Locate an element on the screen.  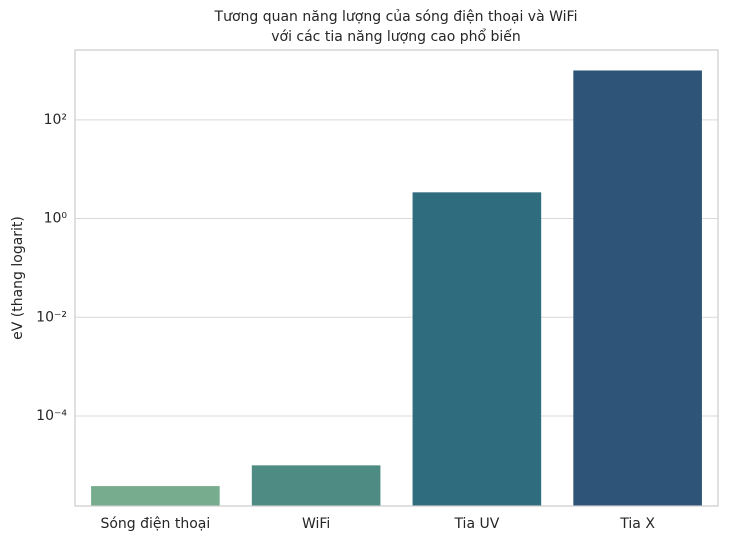
x-tick-label: Tia X is located at coordinates (637, 524).